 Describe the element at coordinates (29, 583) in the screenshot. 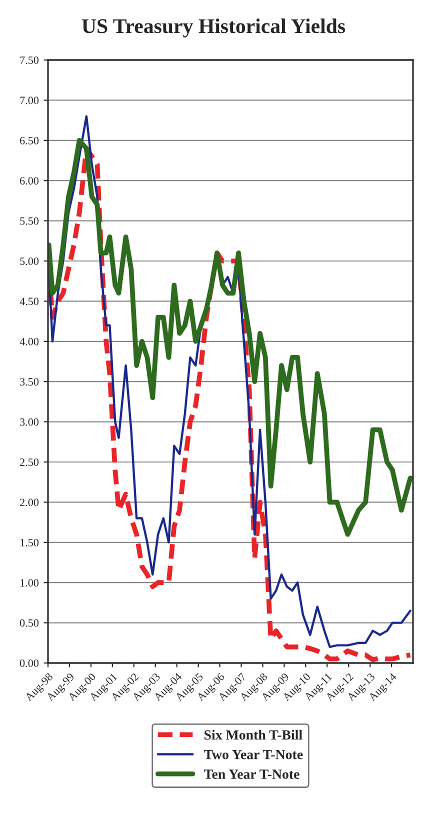

I see `y-tick-label: 1.00` at that location.